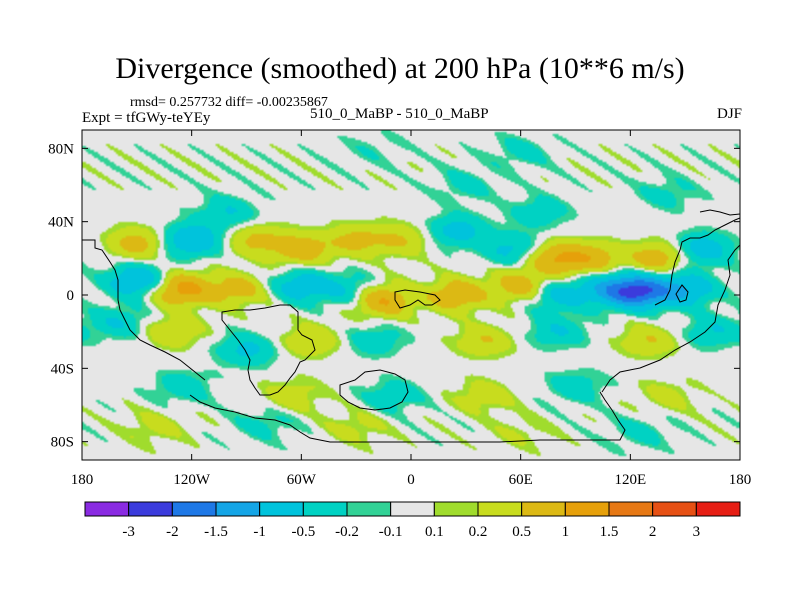 Image resolution: width=800 pixels, height=600 pixels. What do you see at coordinates (682, 293) in the screenshot?
I see `coastline-pacific-islands` at bounding box center [682, 293].